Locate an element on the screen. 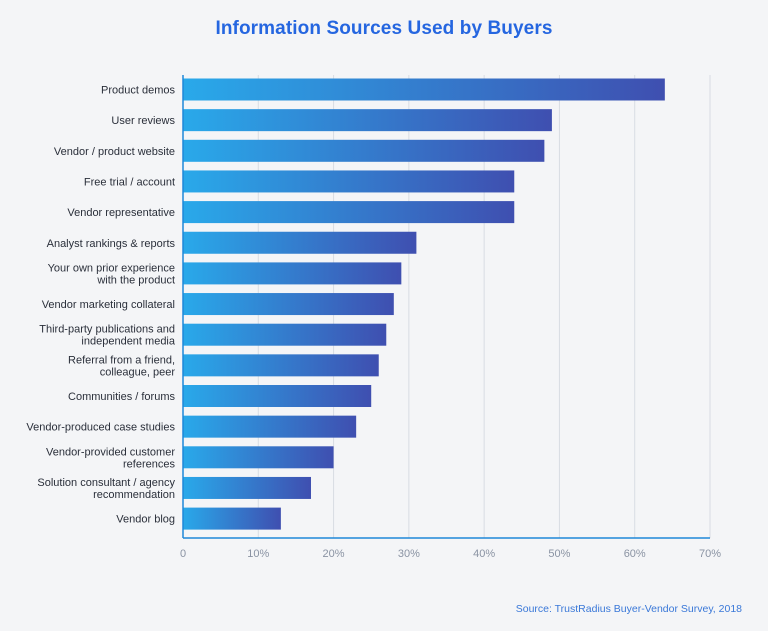  category-label: Vendor-provided customer references is located at coordinates (111, 458).